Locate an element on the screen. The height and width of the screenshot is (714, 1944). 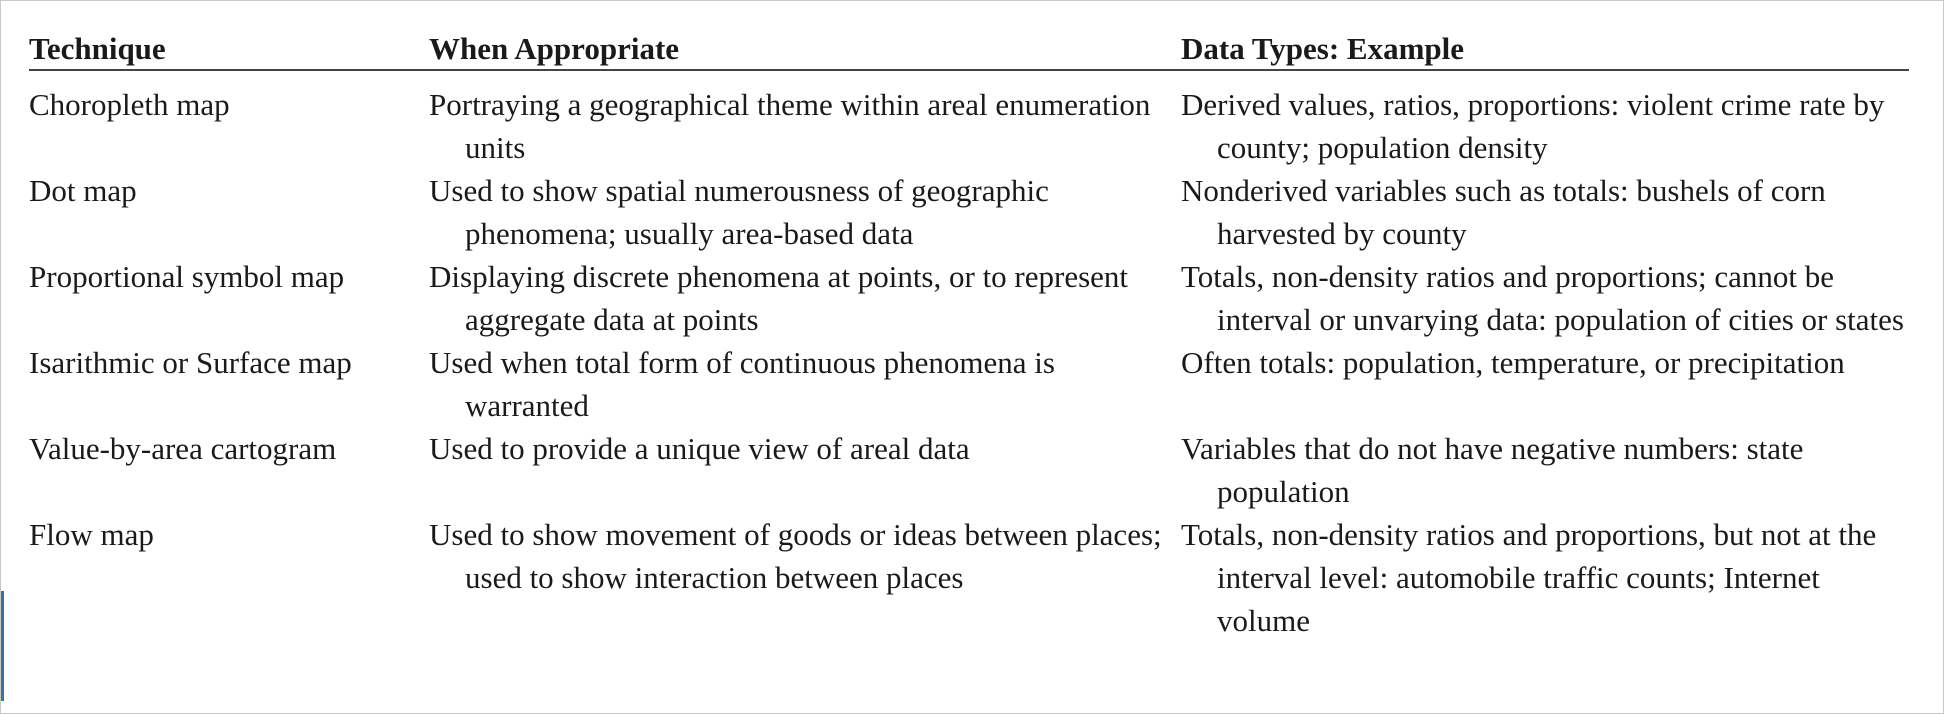
header-technique: Technique is located at coordinates (97, 48).